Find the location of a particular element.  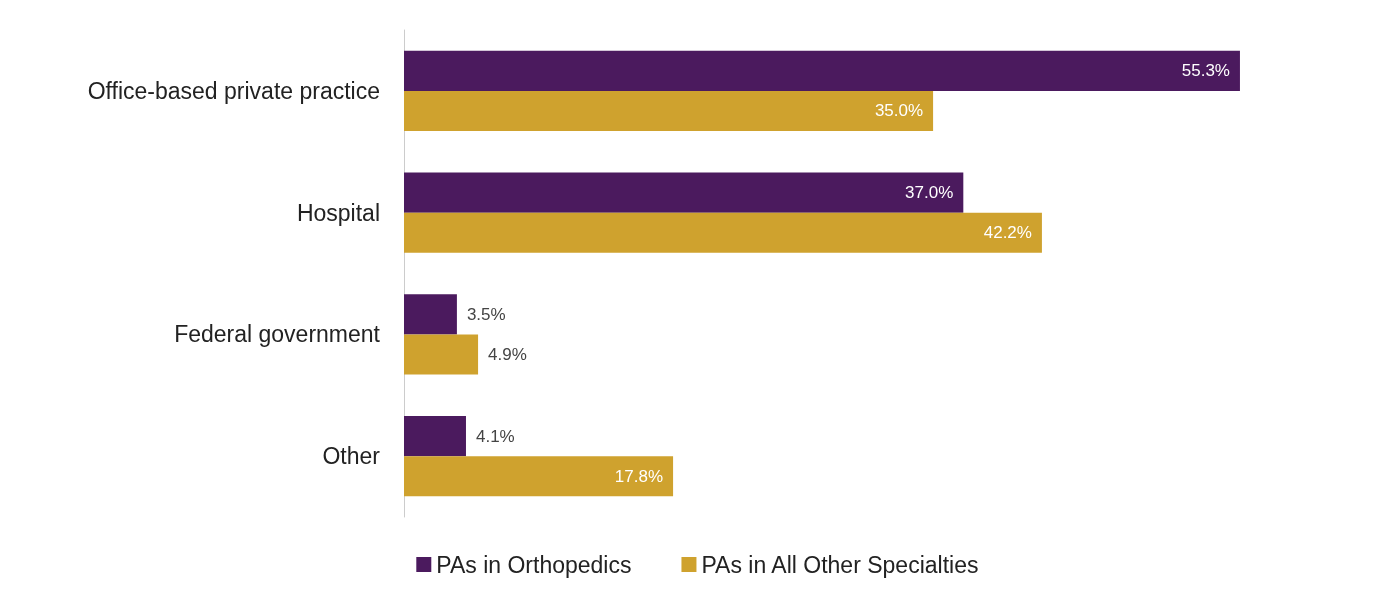

data-label: 37.0% is located at coordinates (929, 193).